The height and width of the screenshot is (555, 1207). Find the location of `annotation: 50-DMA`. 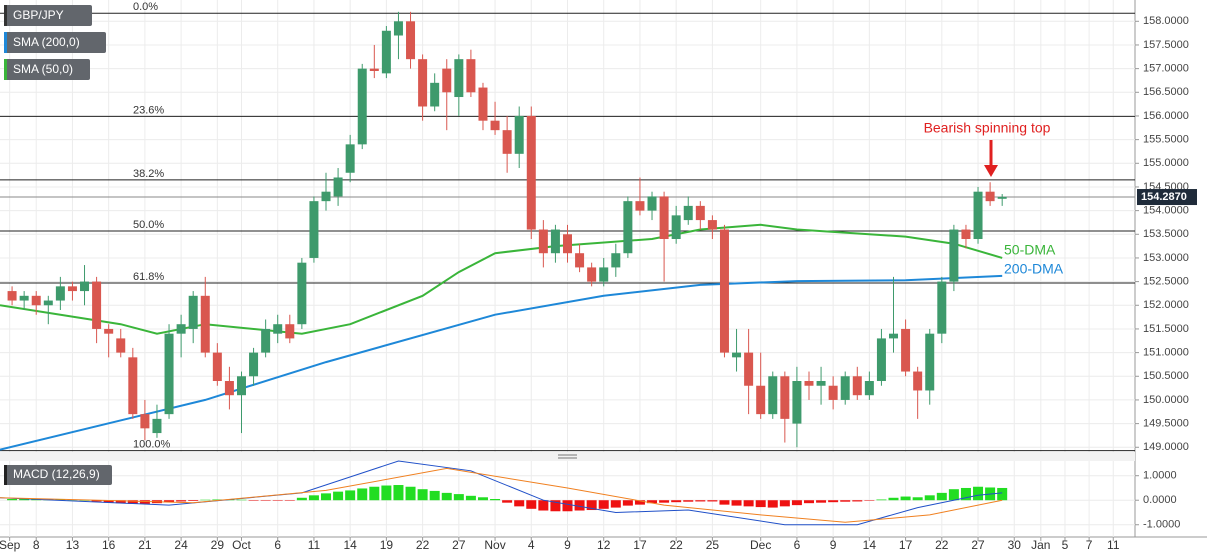

annotation: 50-DMA is located at coordinates (1030, 250).